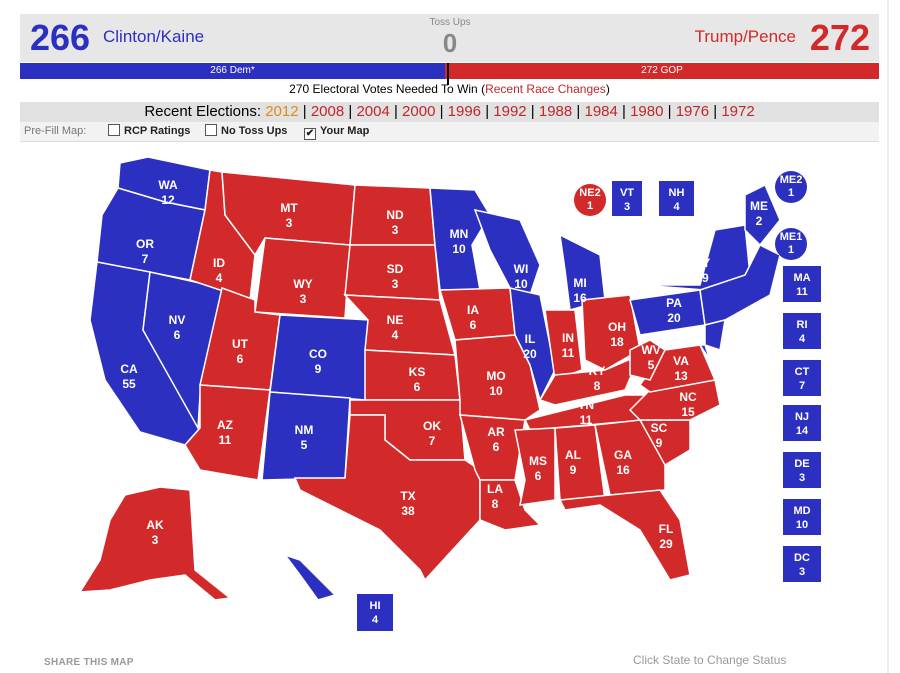 The width and height of the screenshot is (900, 673). Describe the element at coordinates (254, 131) in the screenshot. I see `no-toss-ups-label: No Toss Ups` at that location.